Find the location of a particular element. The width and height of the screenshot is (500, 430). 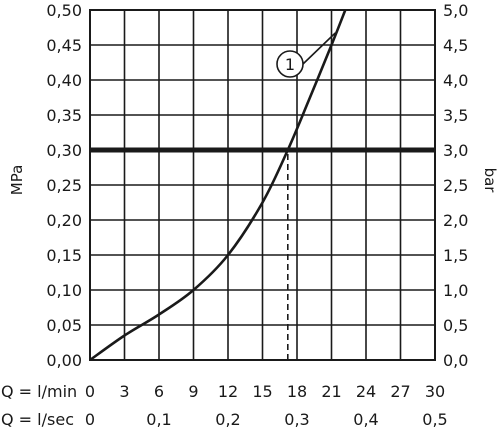

y-left-tick-label: 0,35 is located at coordinates (64, 115).